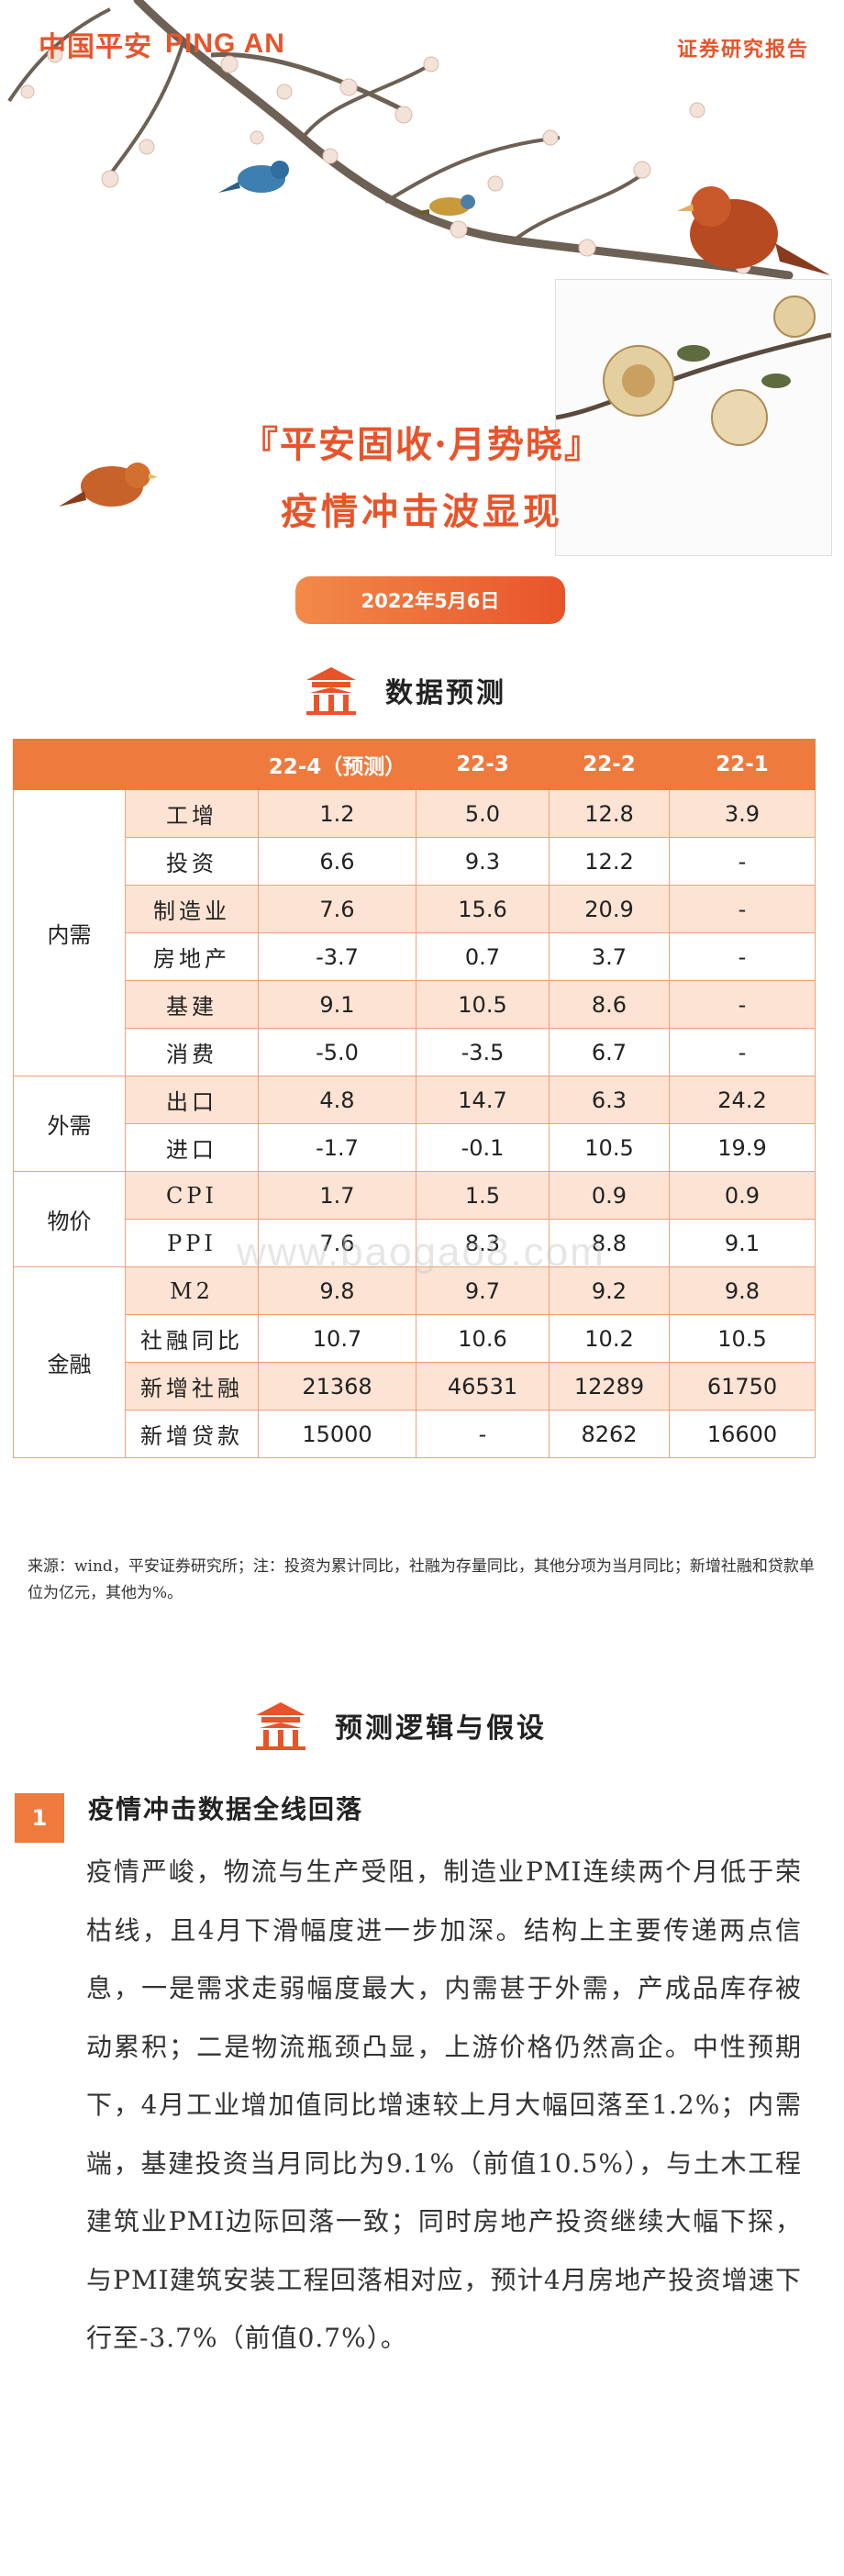 This screenshot has height=2576, width=844. Describe the element at coordinates (192, 814) in the screenshot. I see `row-label: 工增` at that location.